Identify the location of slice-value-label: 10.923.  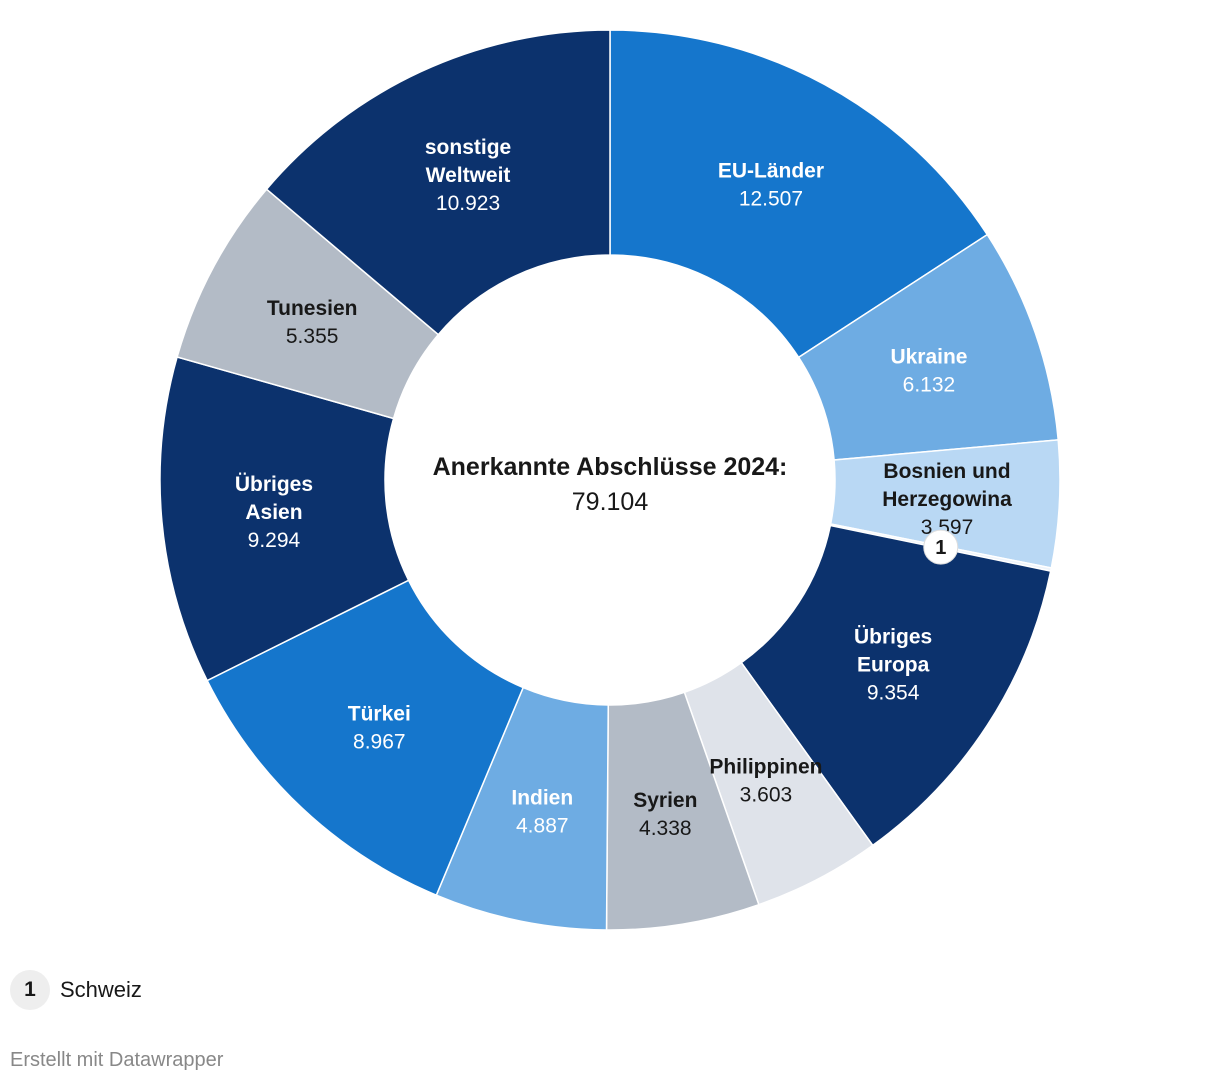
(468, 203).